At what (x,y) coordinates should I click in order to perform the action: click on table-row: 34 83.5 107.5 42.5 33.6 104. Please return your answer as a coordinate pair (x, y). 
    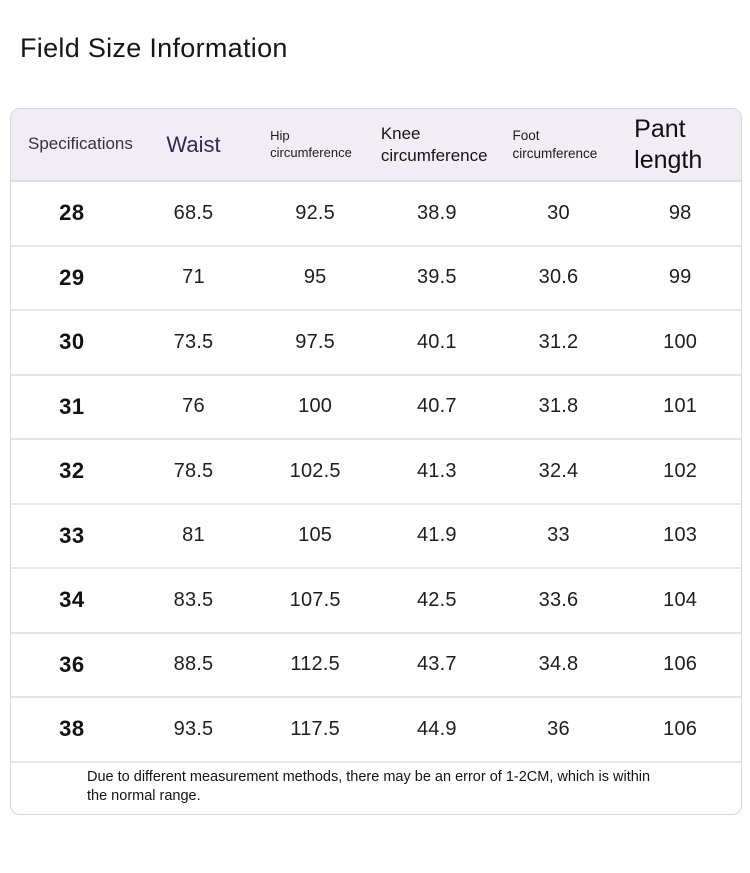
    Looking at the image, I should click on (376, 599).